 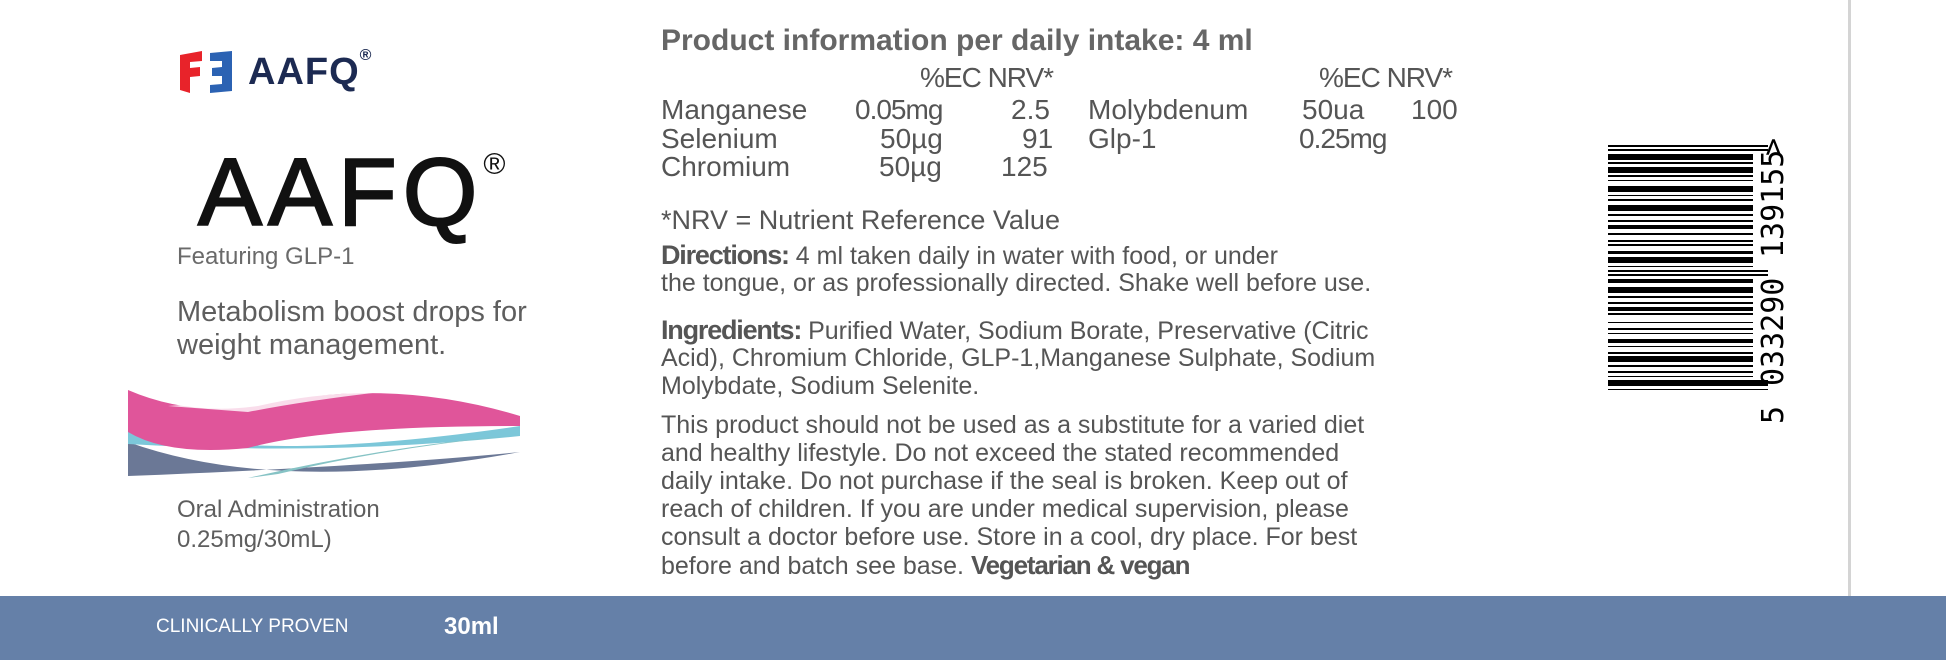 What do you see at coordinates (254, 539) in the screenshot?
I see `oral-line-2: 0.25mg/30mL)` at bounding box center [254, 539].